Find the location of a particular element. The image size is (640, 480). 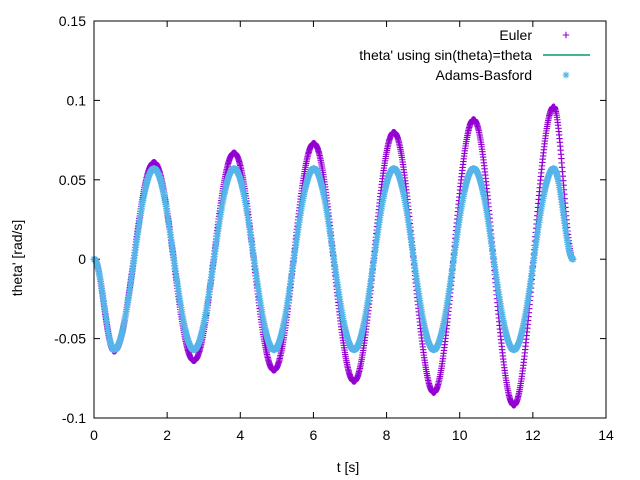

series-point is located at coordinates (573, 259).